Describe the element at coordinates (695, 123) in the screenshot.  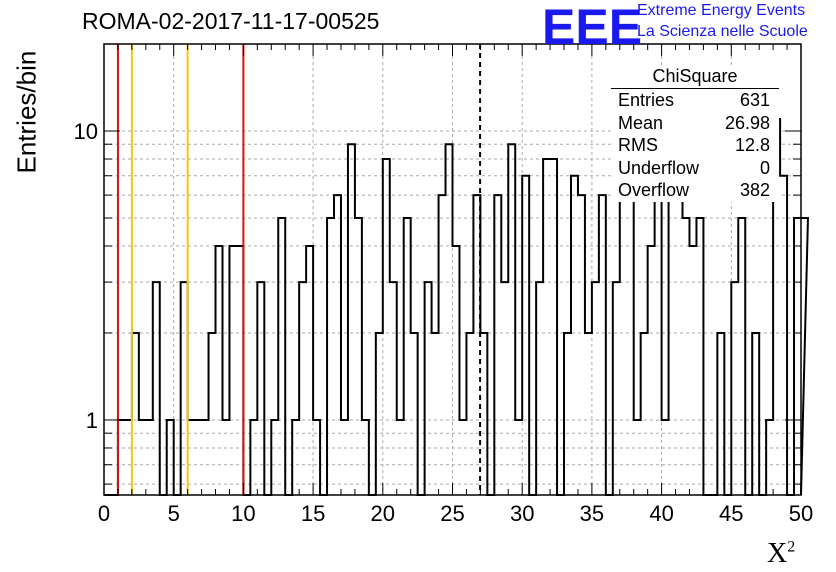
I see `stats-row: Mean 26.98` at that location.